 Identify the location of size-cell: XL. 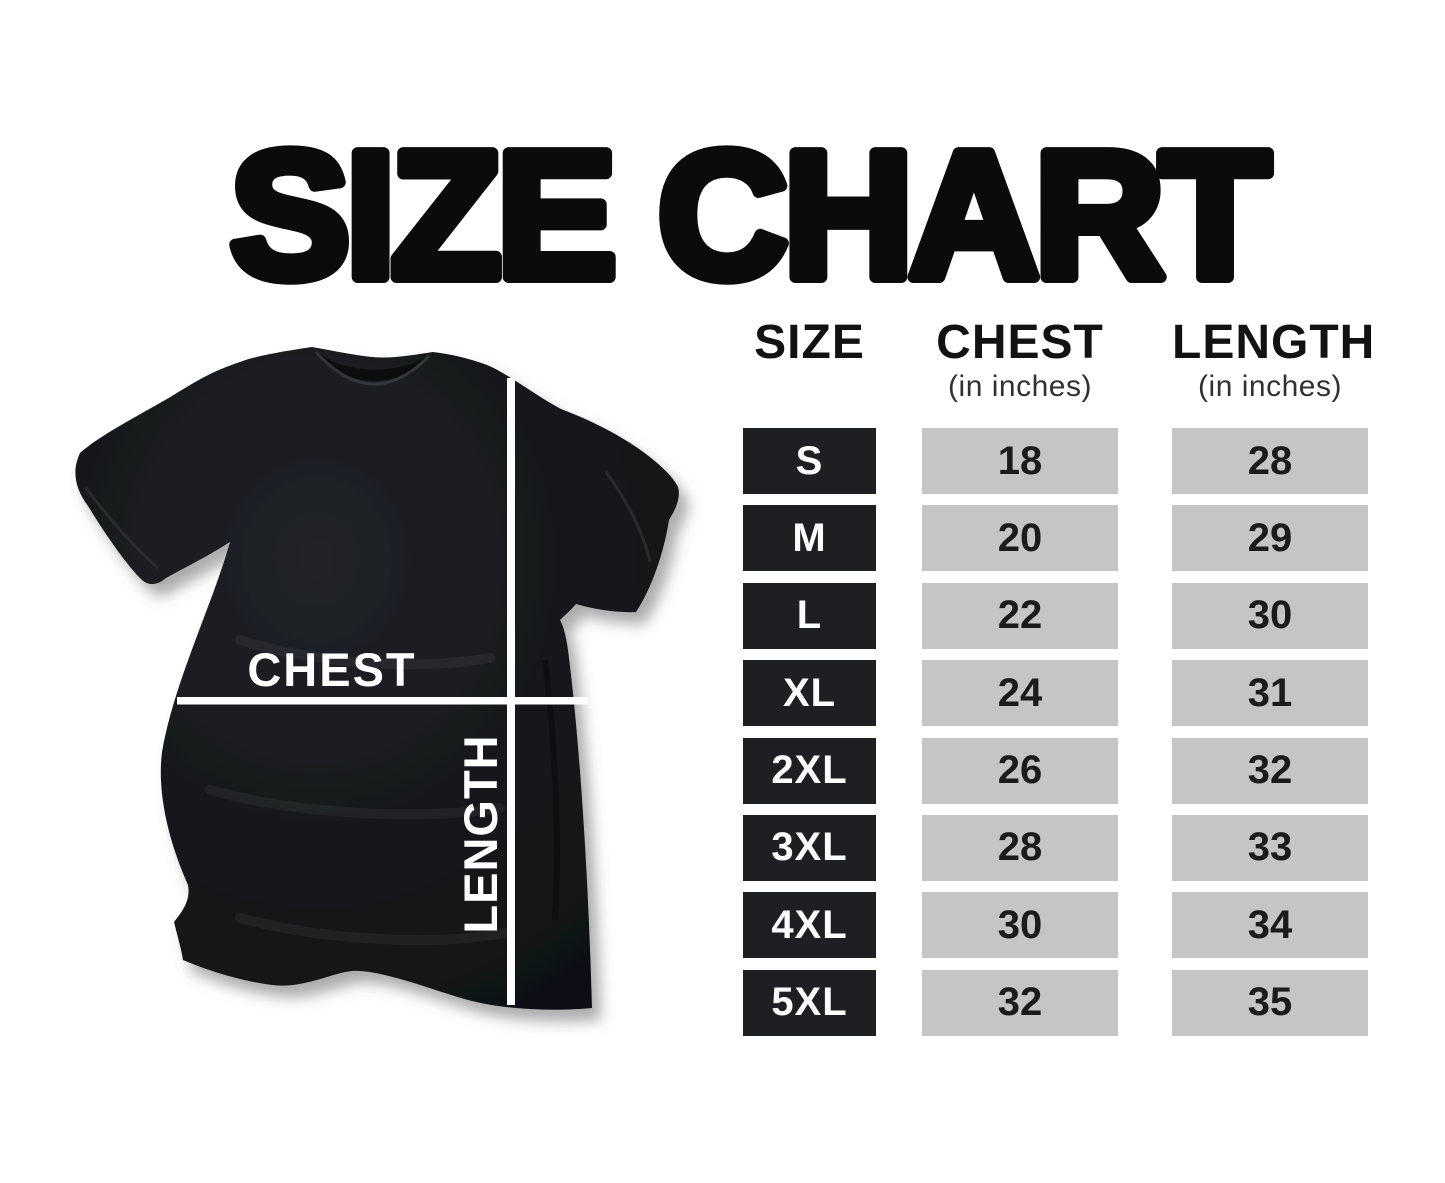
(809, 693).